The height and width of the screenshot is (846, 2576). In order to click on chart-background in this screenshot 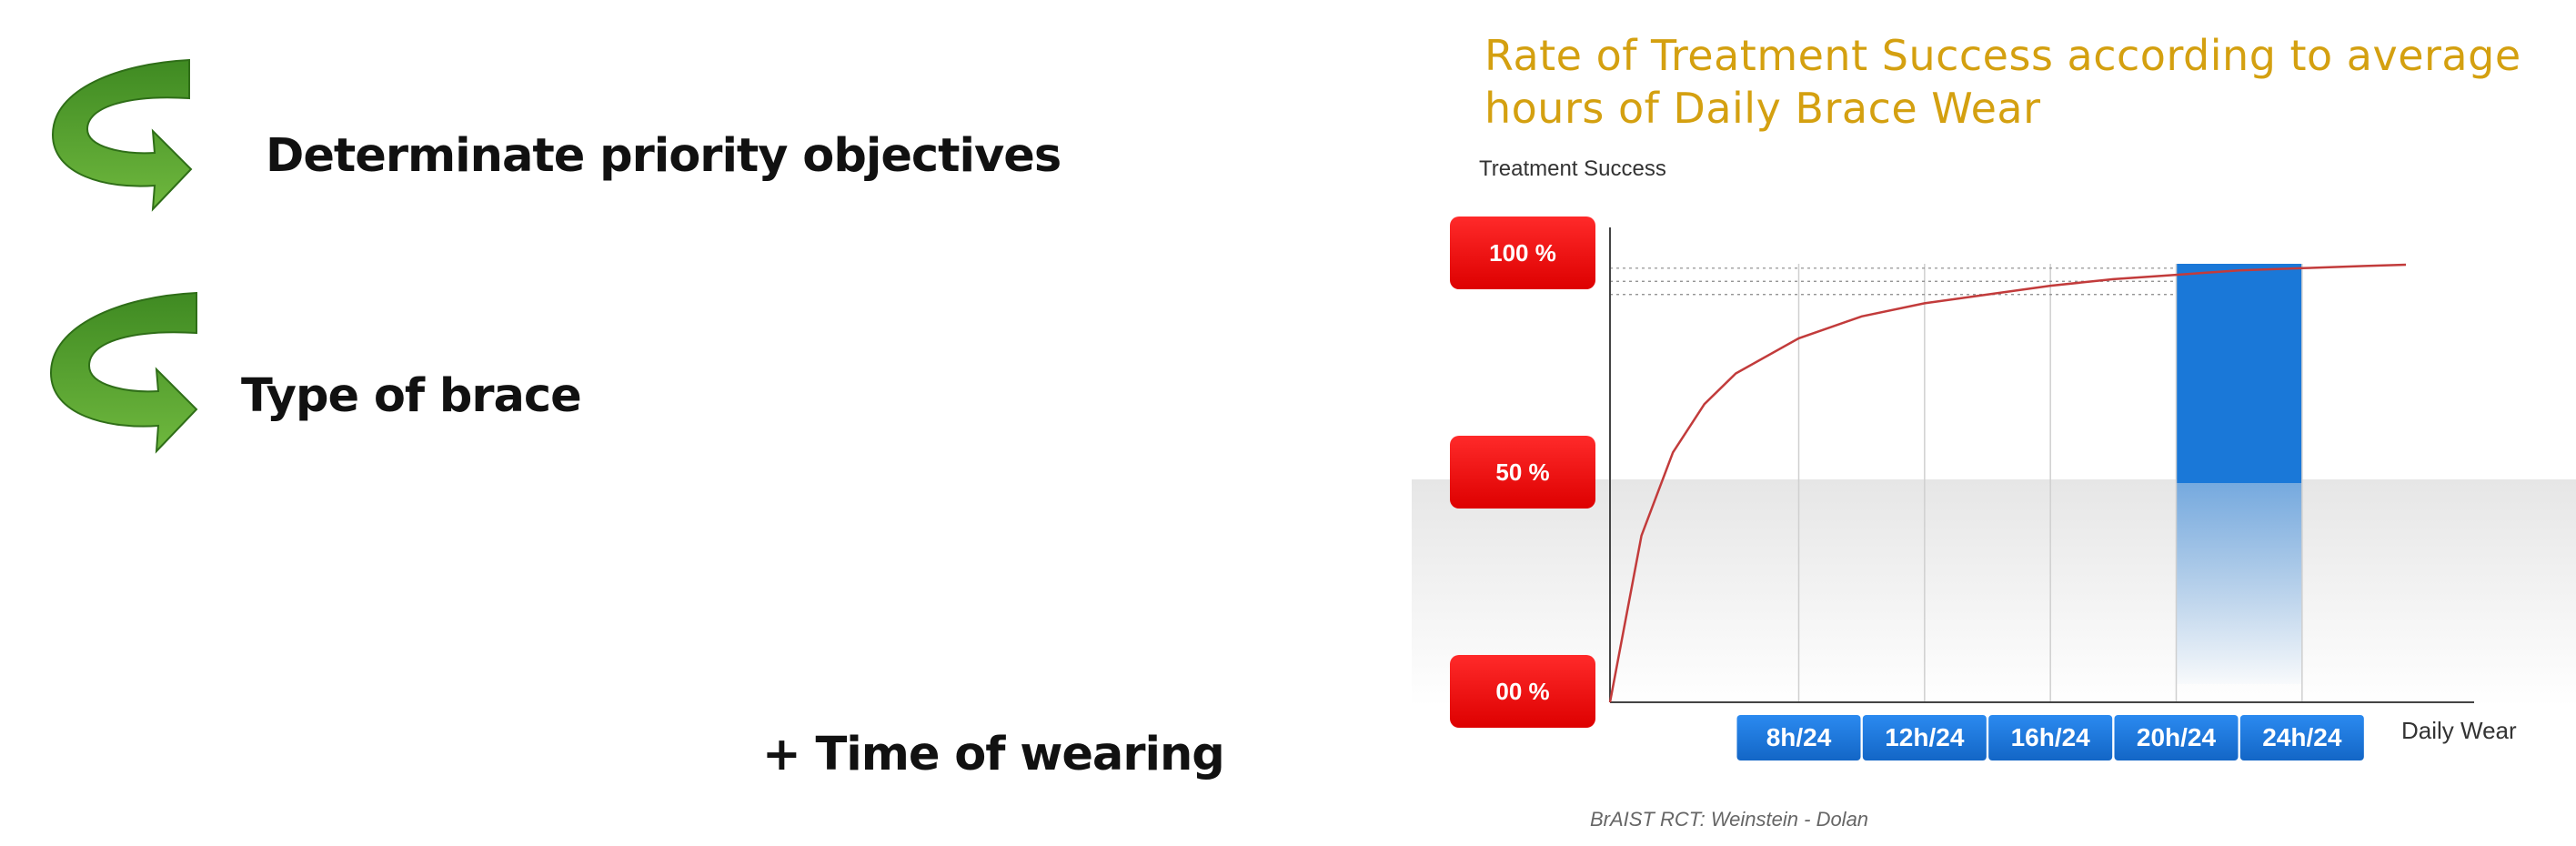, I will do `click(1994, 593)`.